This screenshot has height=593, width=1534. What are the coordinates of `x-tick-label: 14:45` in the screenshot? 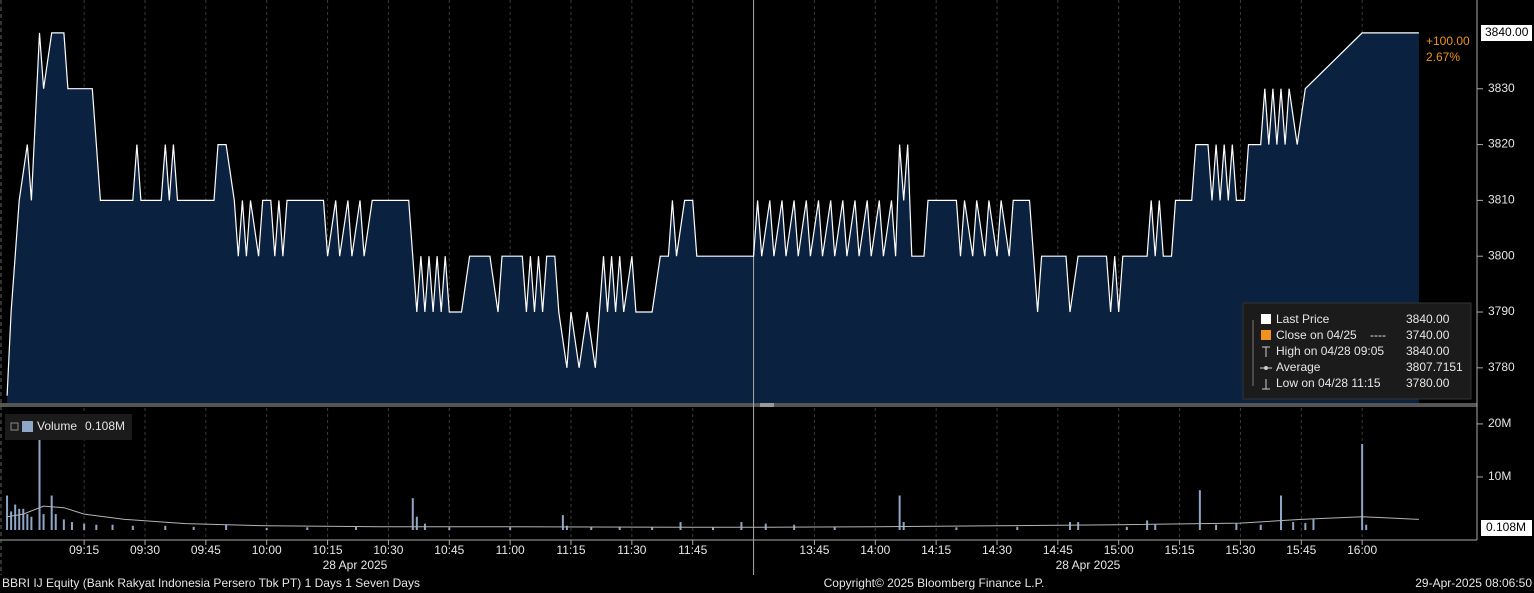 It's located at (1058, 550).